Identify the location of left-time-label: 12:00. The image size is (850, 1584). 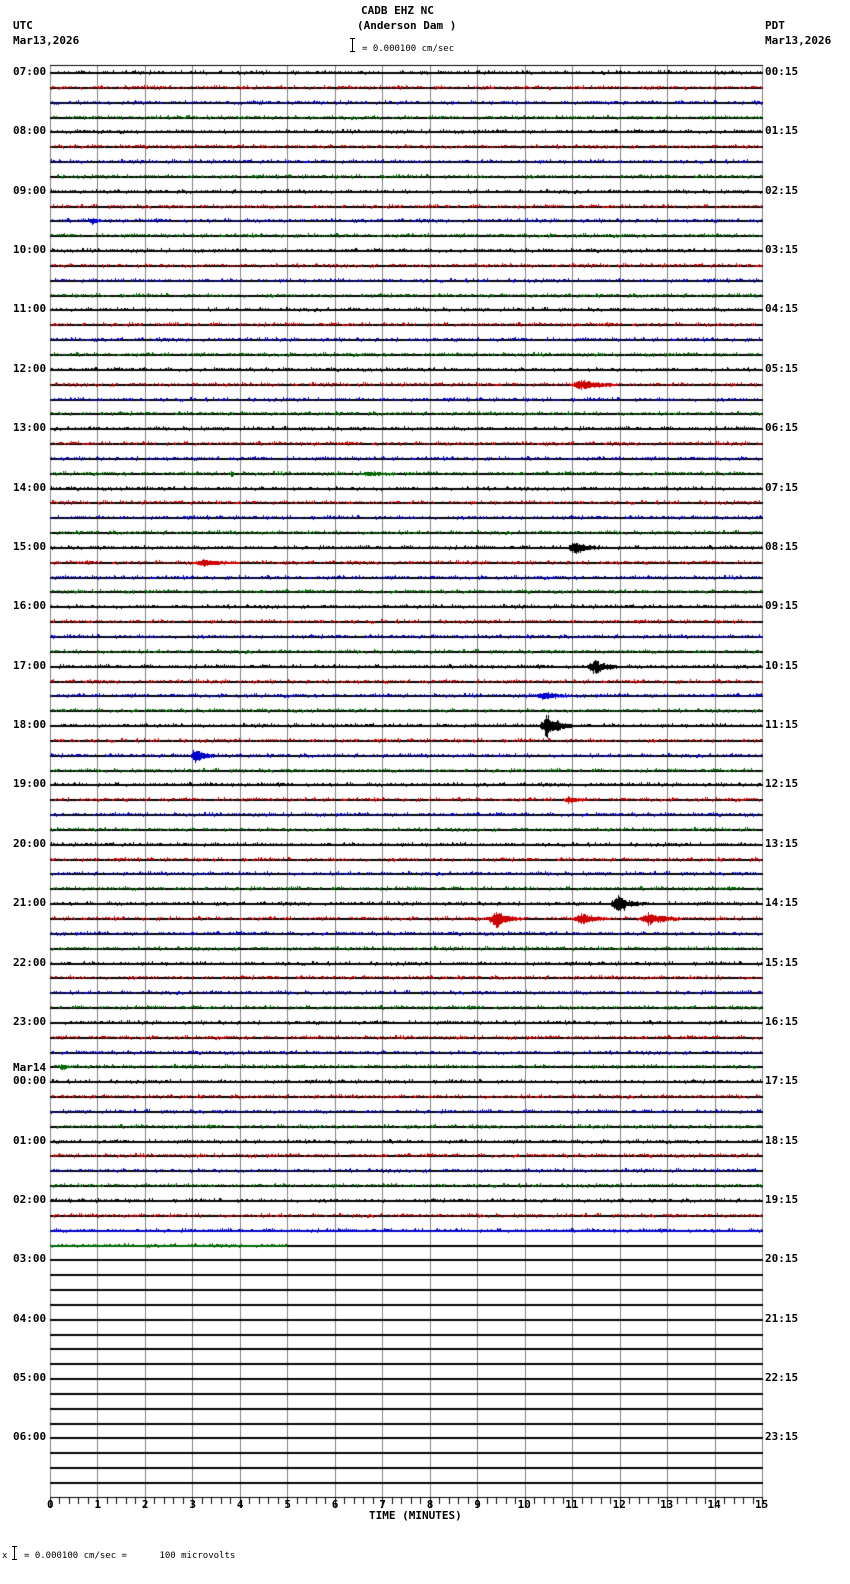
(30, 368).